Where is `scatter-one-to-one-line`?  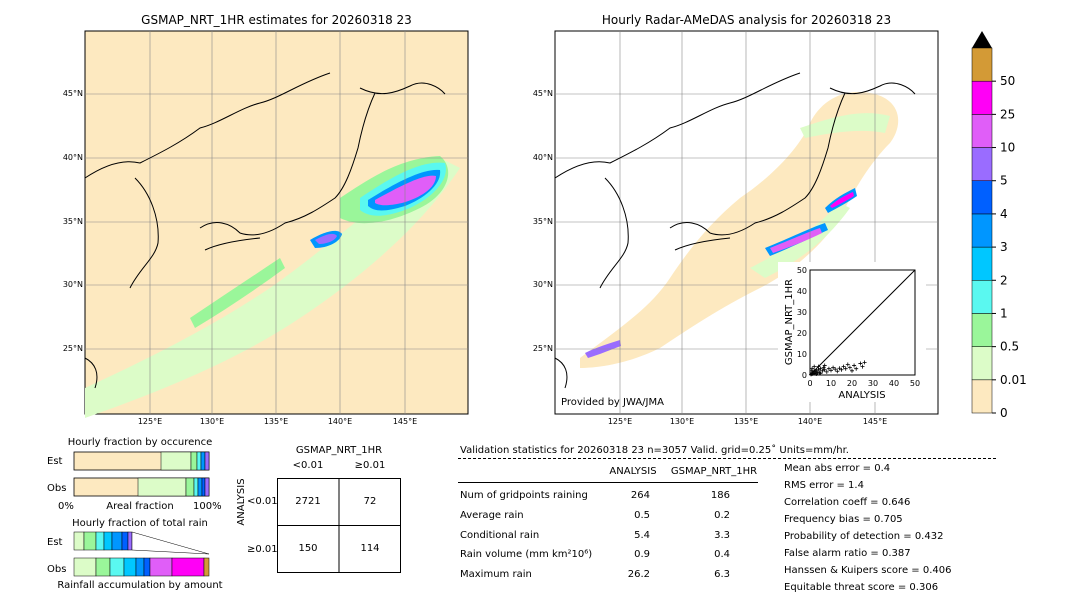
scatter-one-to-one-line is located at coordinates (862, 322).